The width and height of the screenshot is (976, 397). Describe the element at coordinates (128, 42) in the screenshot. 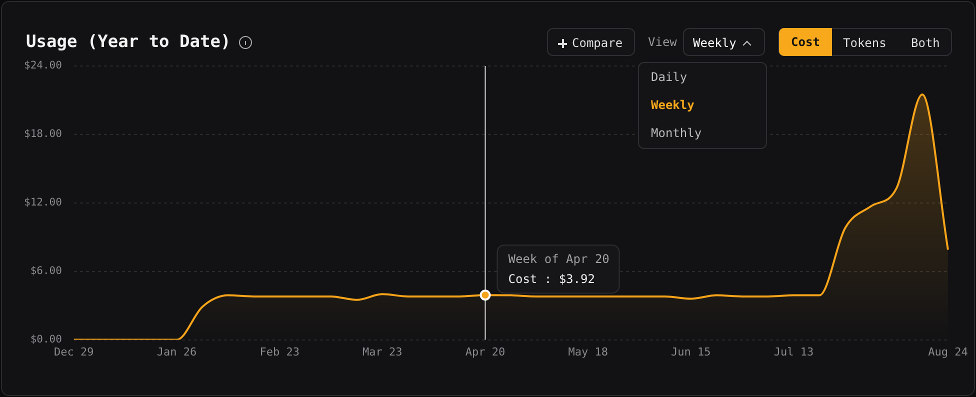

I see `chart-title: Usage (Year to Date)` at that location.